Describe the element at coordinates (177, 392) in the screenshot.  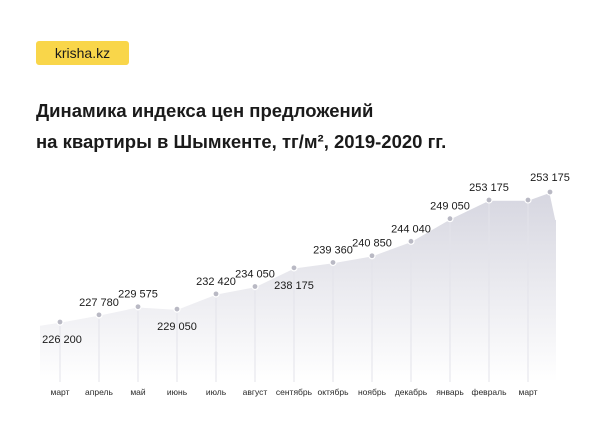
I see `x-tick-label: июнь` at that location.